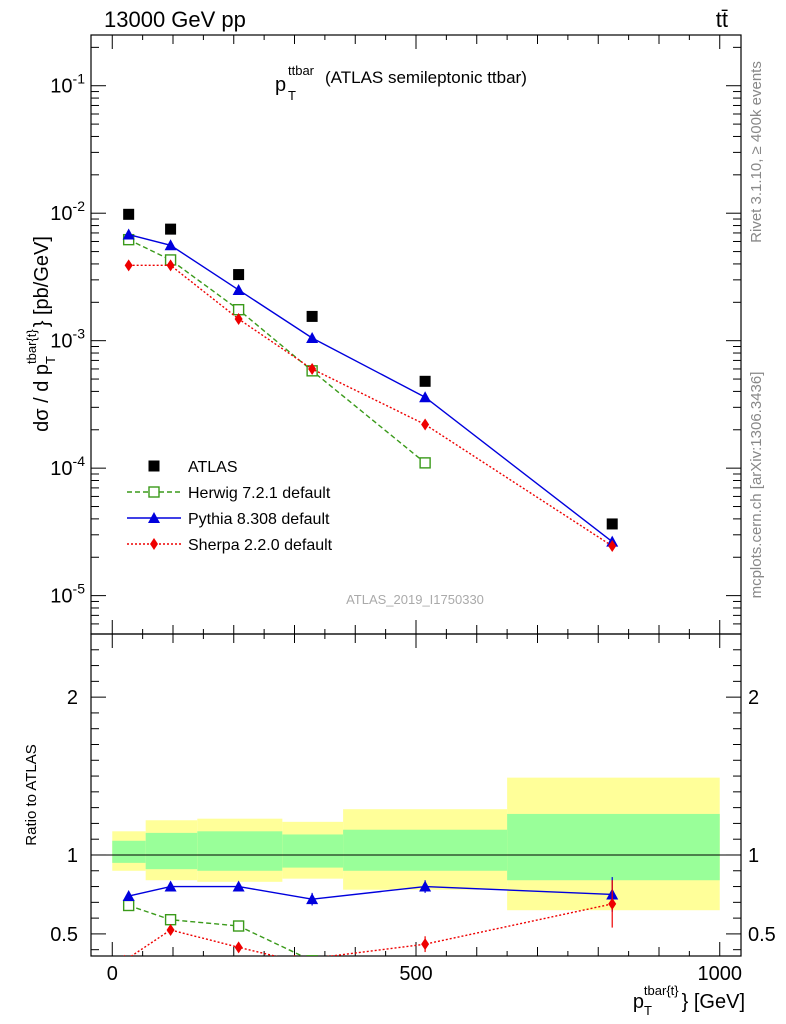 The image size is (786, 1024). I want to click on main-line-herwig, so click(277, 351).